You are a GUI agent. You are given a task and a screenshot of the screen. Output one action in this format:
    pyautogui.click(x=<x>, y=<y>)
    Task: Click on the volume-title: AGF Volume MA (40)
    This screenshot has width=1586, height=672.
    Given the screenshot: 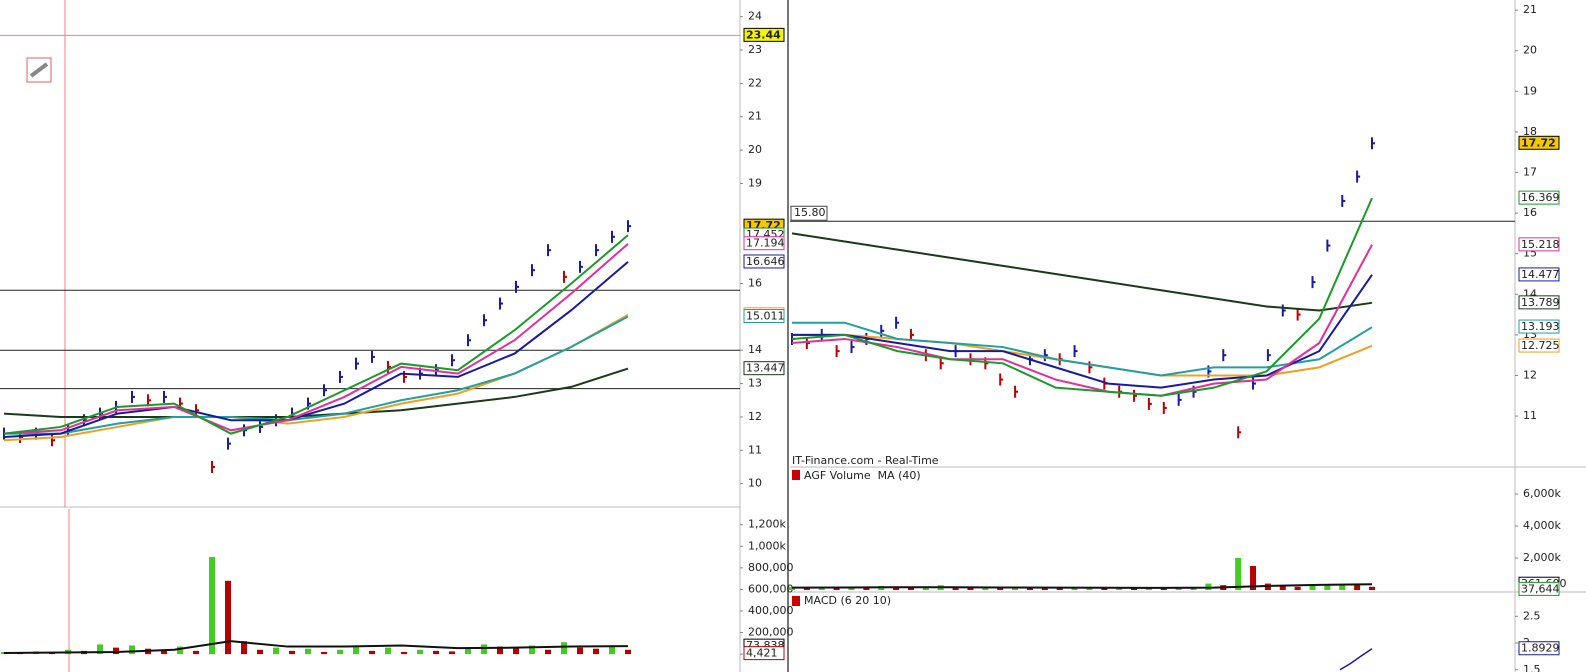 What is the action you would take?
    pyautogui.click(x=862, y=475)
    